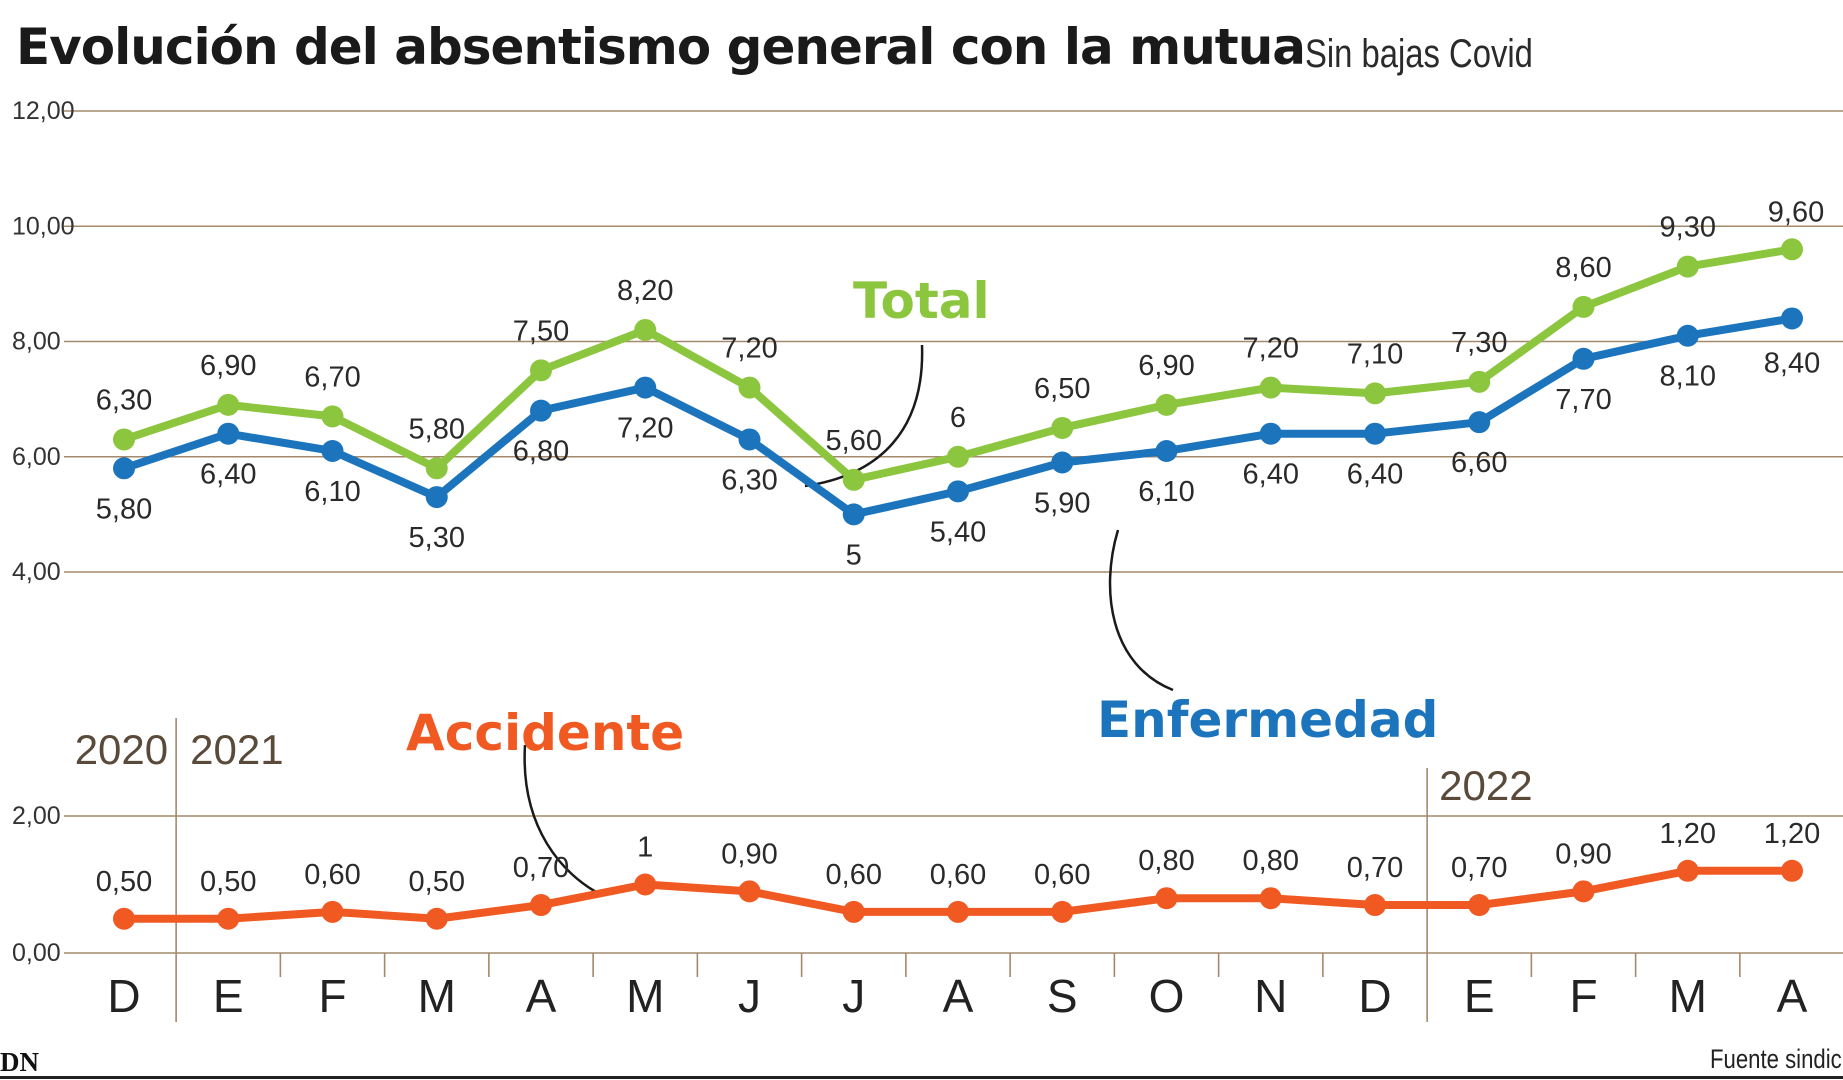 This screenshot has height=1080, width=1843. Describe the element at coordinates (124, 509) in the screenshot. I see `enfermedad-data-label: 5,80` at that location.